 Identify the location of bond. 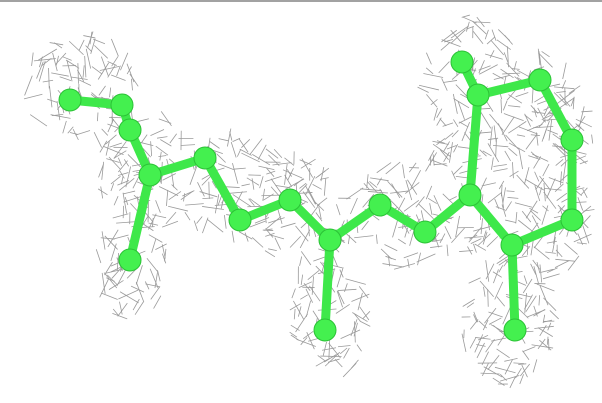
(513, 287).